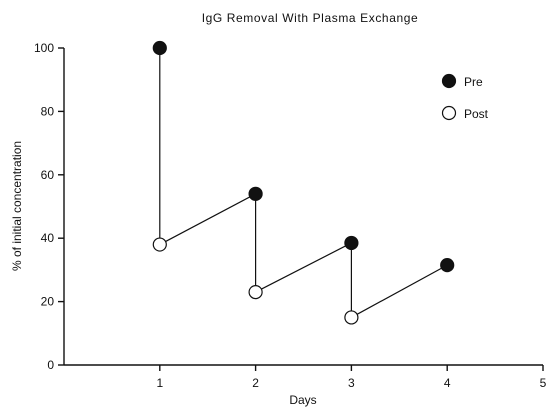 This screenshot has height=408, width=547. I want to click on x-ticks: 1 2 3 4 5, so click(351, 377).